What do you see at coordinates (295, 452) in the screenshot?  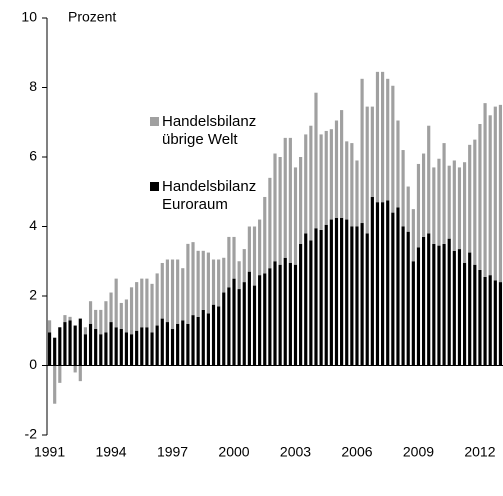 I see `x-tick-label: 2003` at bounding box center [295, 452].